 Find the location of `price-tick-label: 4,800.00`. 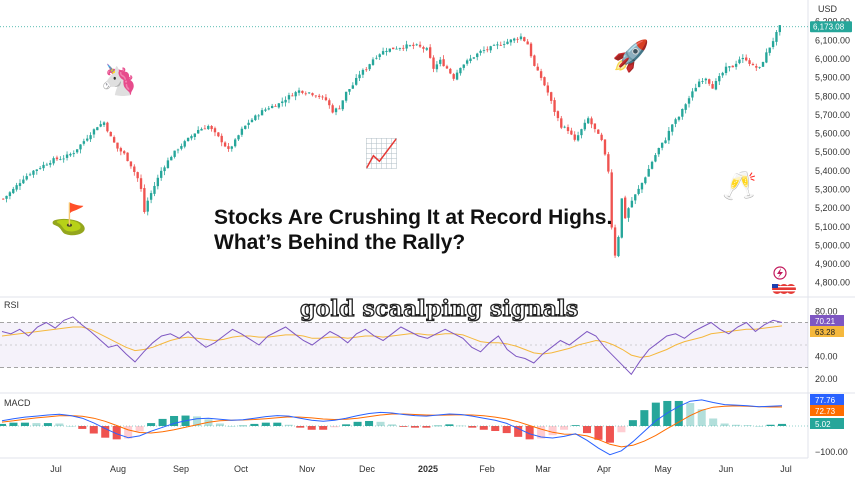

price-tick-label: 4,800.00 is located at coordinates (832, 283).